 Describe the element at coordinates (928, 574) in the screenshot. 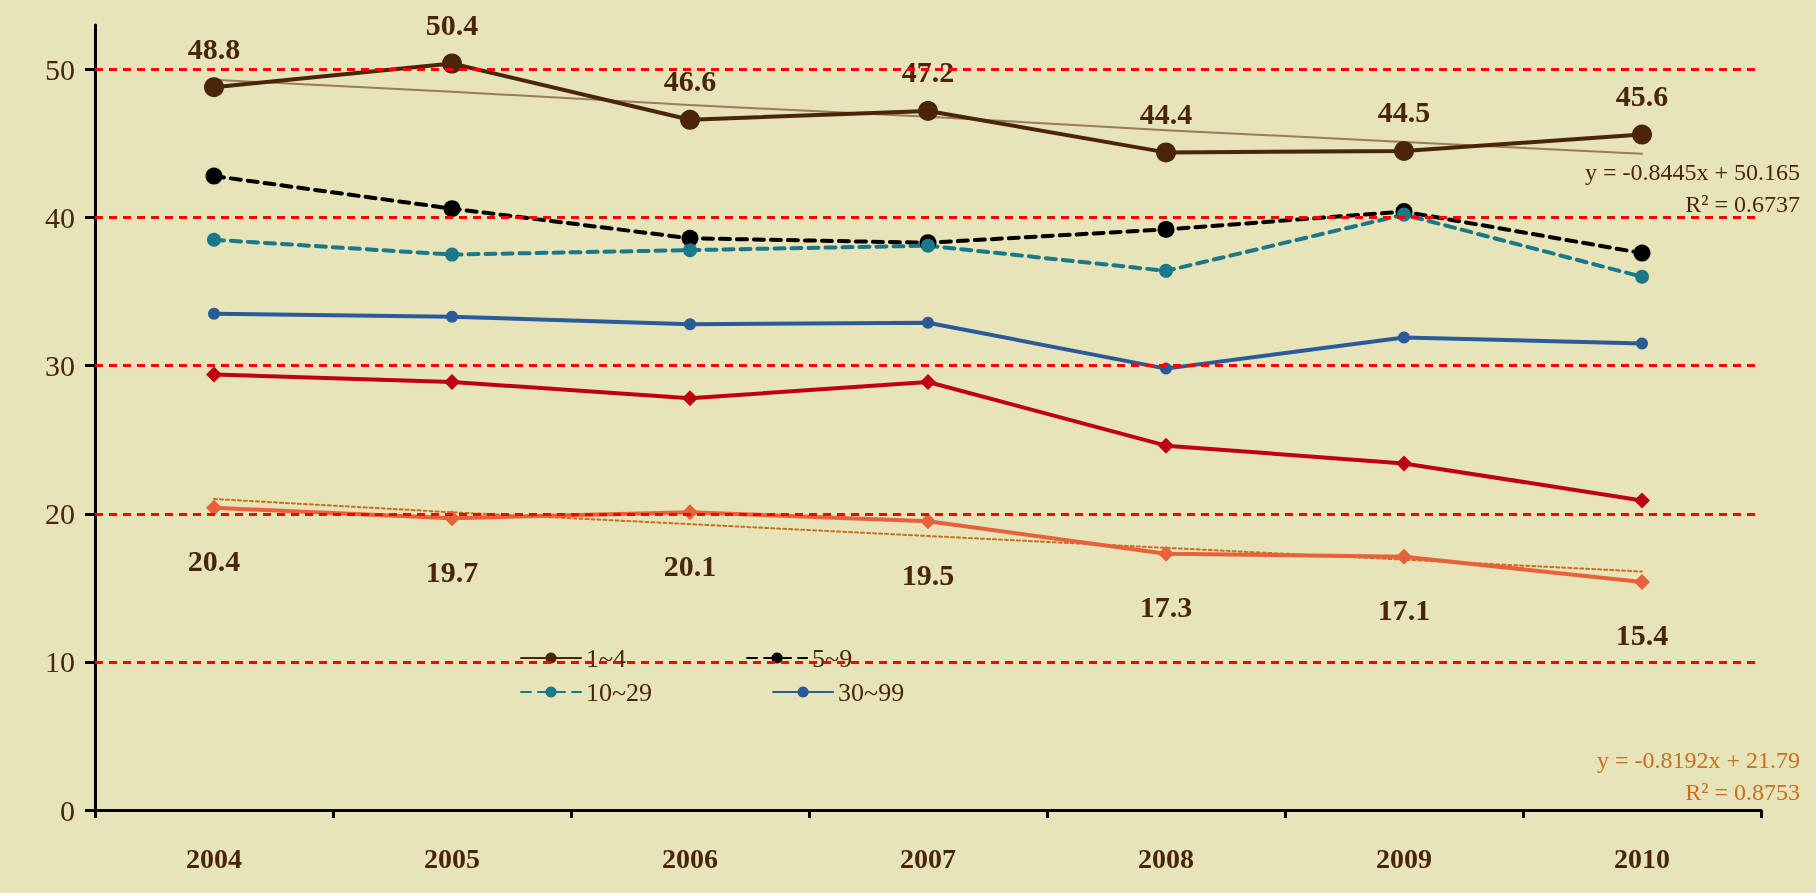

I see `data-label: 19.5` at that location.